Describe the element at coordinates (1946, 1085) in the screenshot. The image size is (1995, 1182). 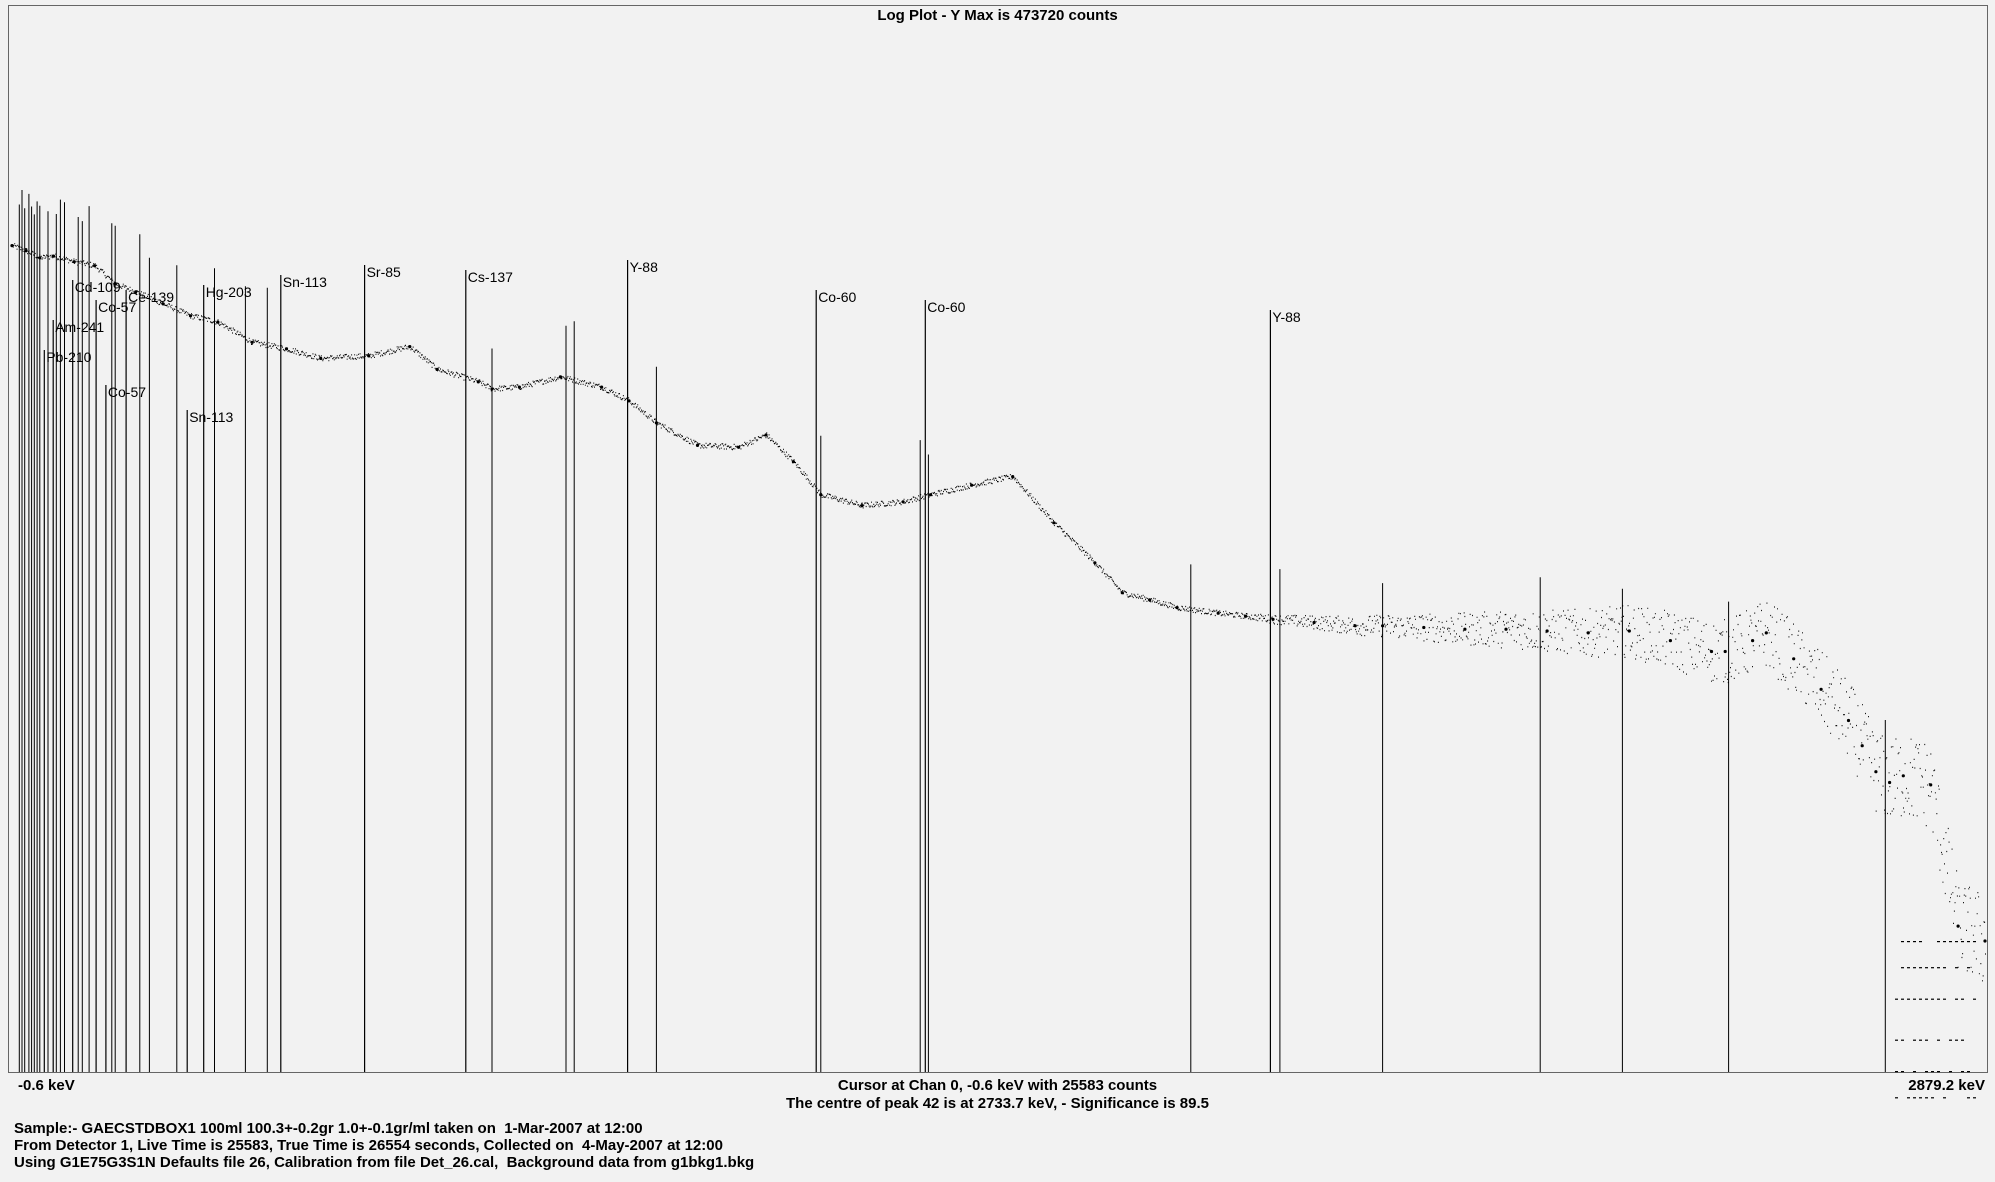
I see `x-axis-max-label: 2879.2 keV` at that location.